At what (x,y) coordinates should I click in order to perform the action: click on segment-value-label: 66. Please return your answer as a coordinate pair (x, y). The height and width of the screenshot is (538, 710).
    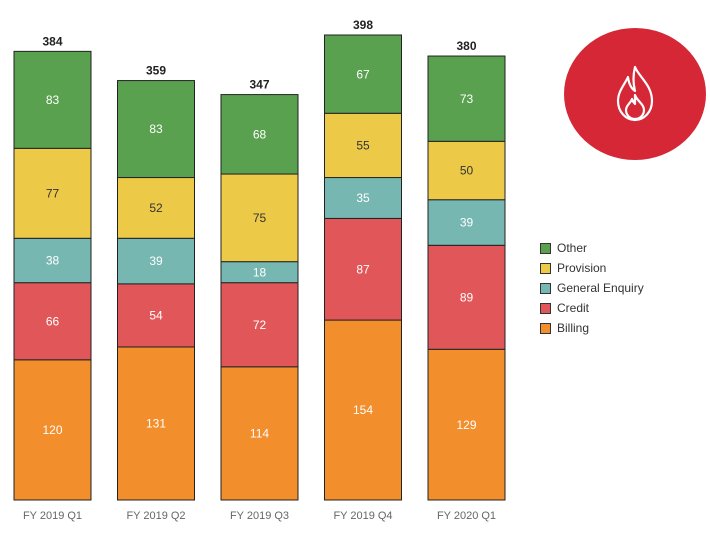
    Looking at the image, I should click on (53, 321).